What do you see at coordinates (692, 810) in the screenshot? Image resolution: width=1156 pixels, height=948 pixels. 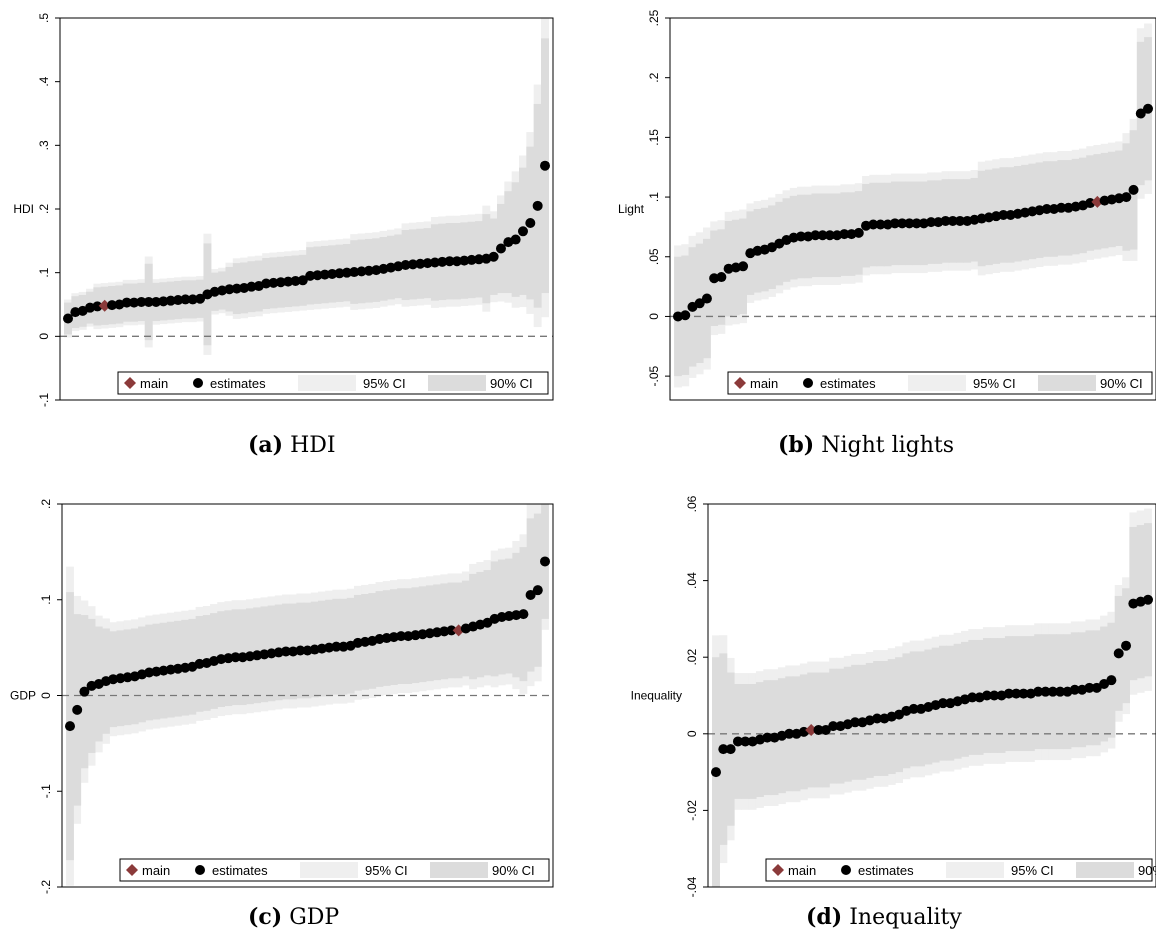 I see `y-tick-label: -.02` at bounding box center [692, 810].